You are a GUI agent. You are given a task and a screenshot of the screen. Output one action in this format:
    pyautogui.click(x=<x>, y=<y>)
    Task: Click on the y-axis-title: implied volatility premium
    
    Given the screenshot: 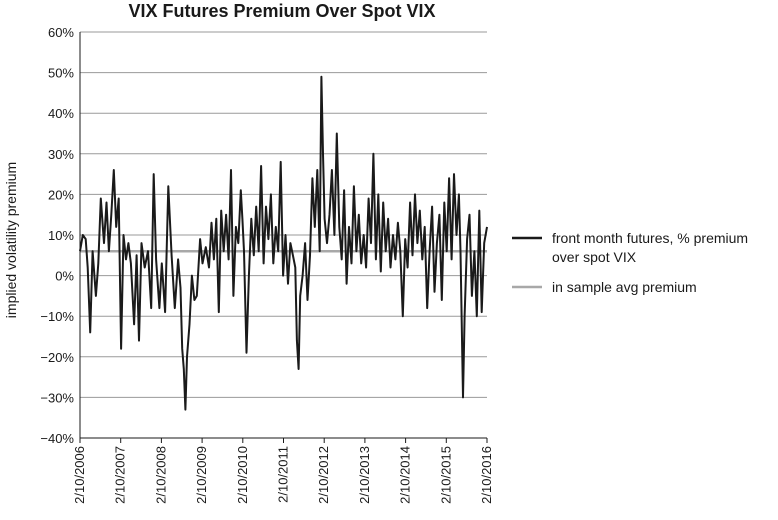 What is the action you would take?
    pyautogui.click(x=11, y=240)
    